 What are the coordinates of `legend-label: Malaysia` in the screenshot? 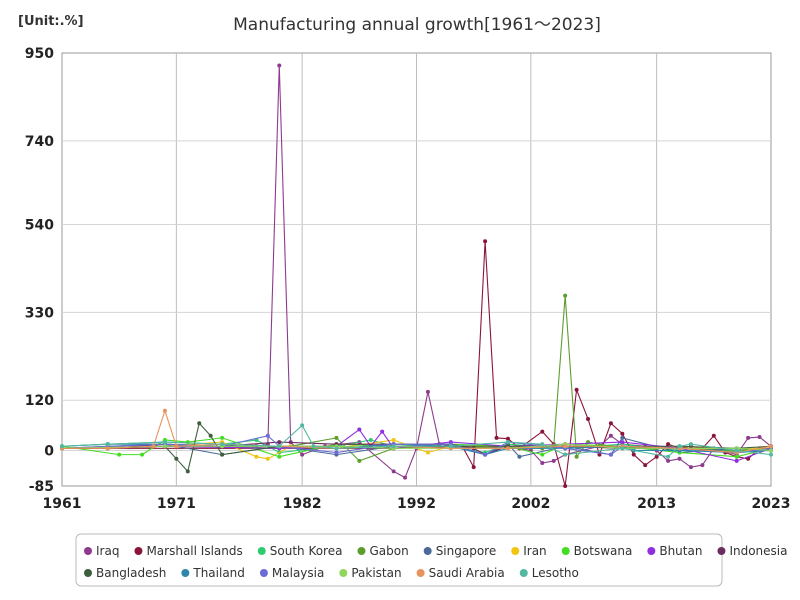 It's located at (298, 573).